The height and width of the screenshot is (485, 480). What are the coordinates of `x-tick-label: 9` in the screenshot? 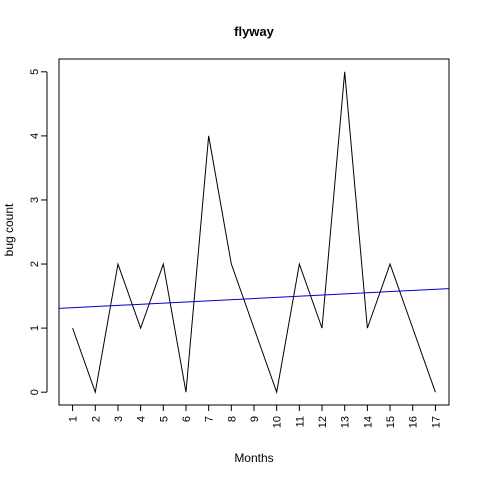 It's located at (255, 419).